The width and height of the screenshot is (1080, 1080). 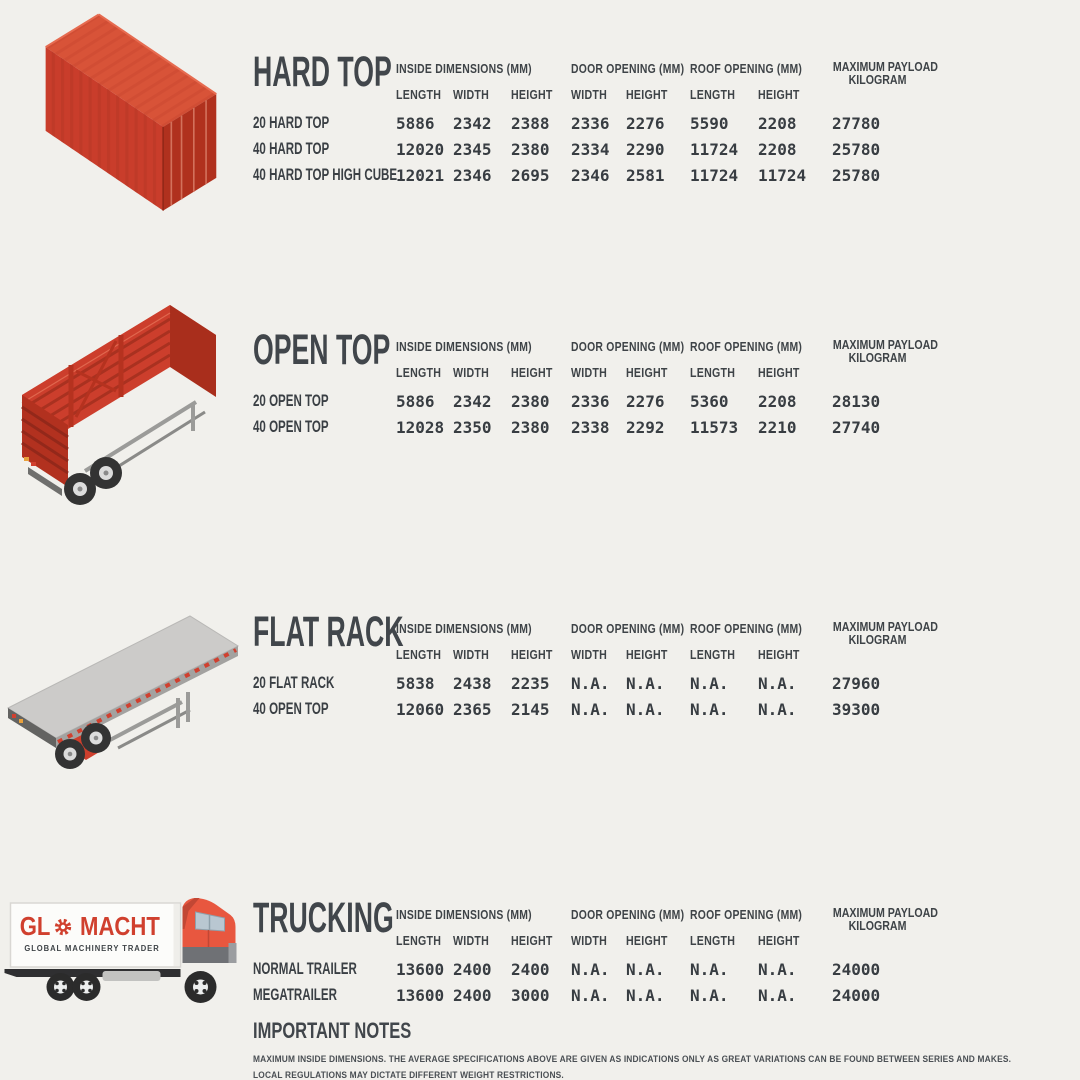 What do you see at coordinates (590, 175) in the screenshot?
I see `spec-value: 2346` at bounding box center [590, 175].